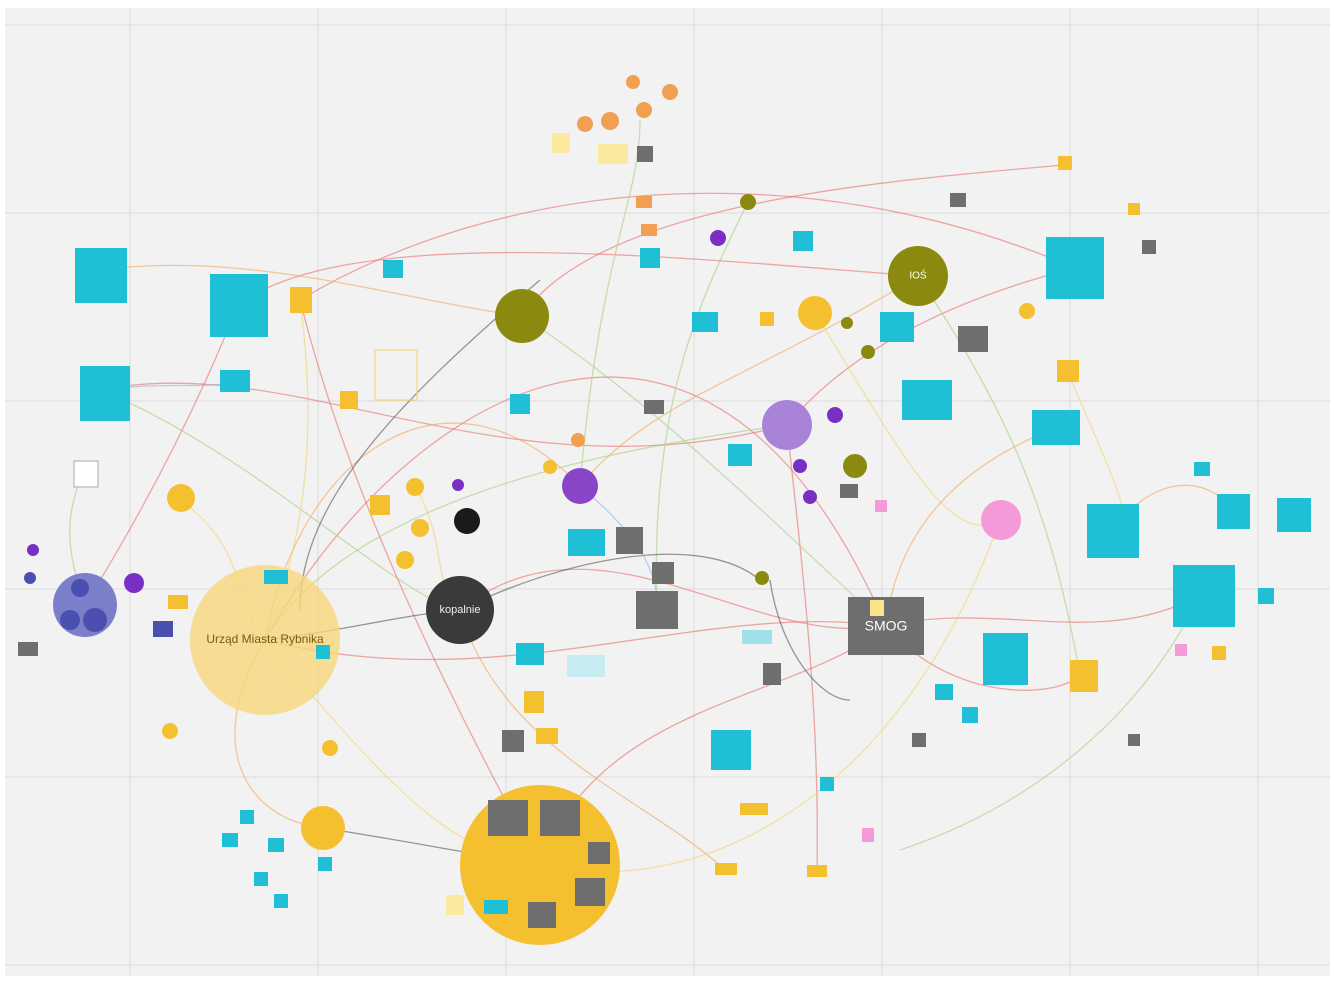 This screenshot has height=981, width=1334. Describe the element at coordinates (886, 626) in the screenshot. I see `node-box` at that location.